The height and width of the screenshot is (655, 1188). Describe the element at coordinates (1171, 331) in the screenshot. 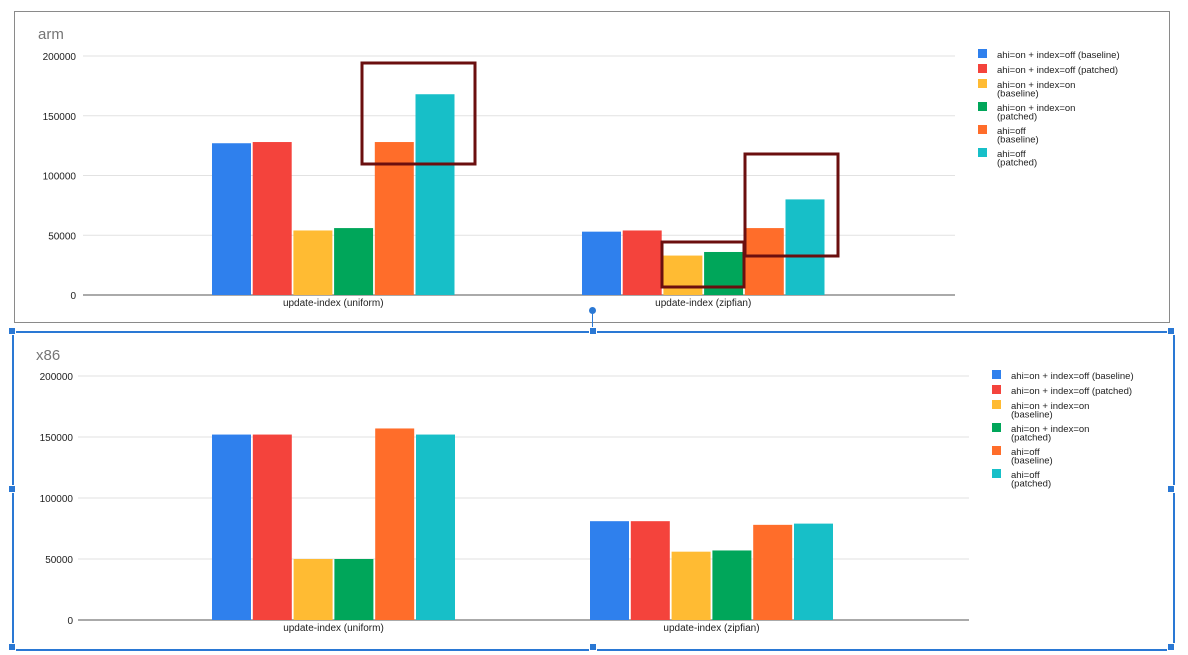

I see `resize-handle-top-right` at that location.